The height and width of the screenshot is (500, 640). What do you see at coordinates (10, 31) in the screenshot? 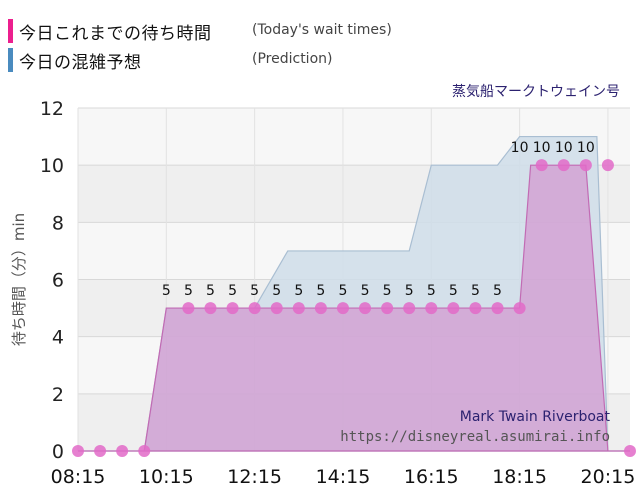
I see `legend-today-swatch` at bounding box center [10, 31].